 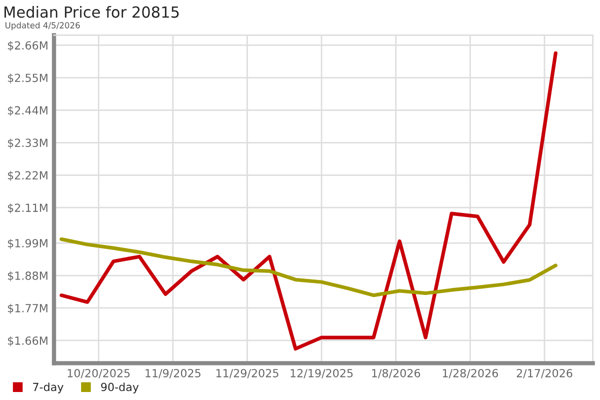 I want to click on x-tick-label: 1/28/2026, so click(x=470, y=373).